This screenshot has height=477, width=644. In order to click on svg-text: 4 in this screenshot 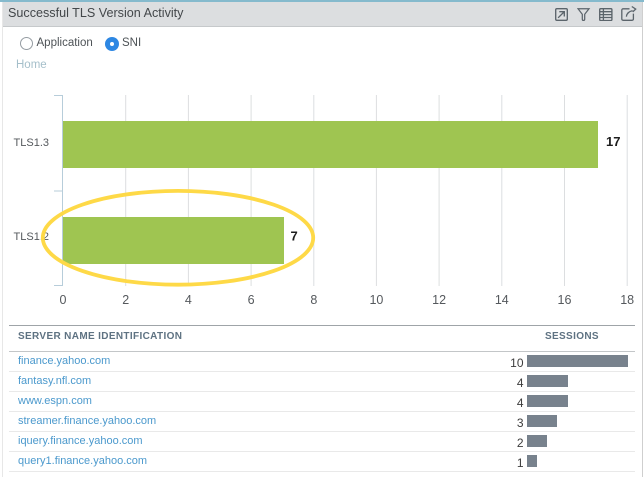, I will do `click(188, 300)`.